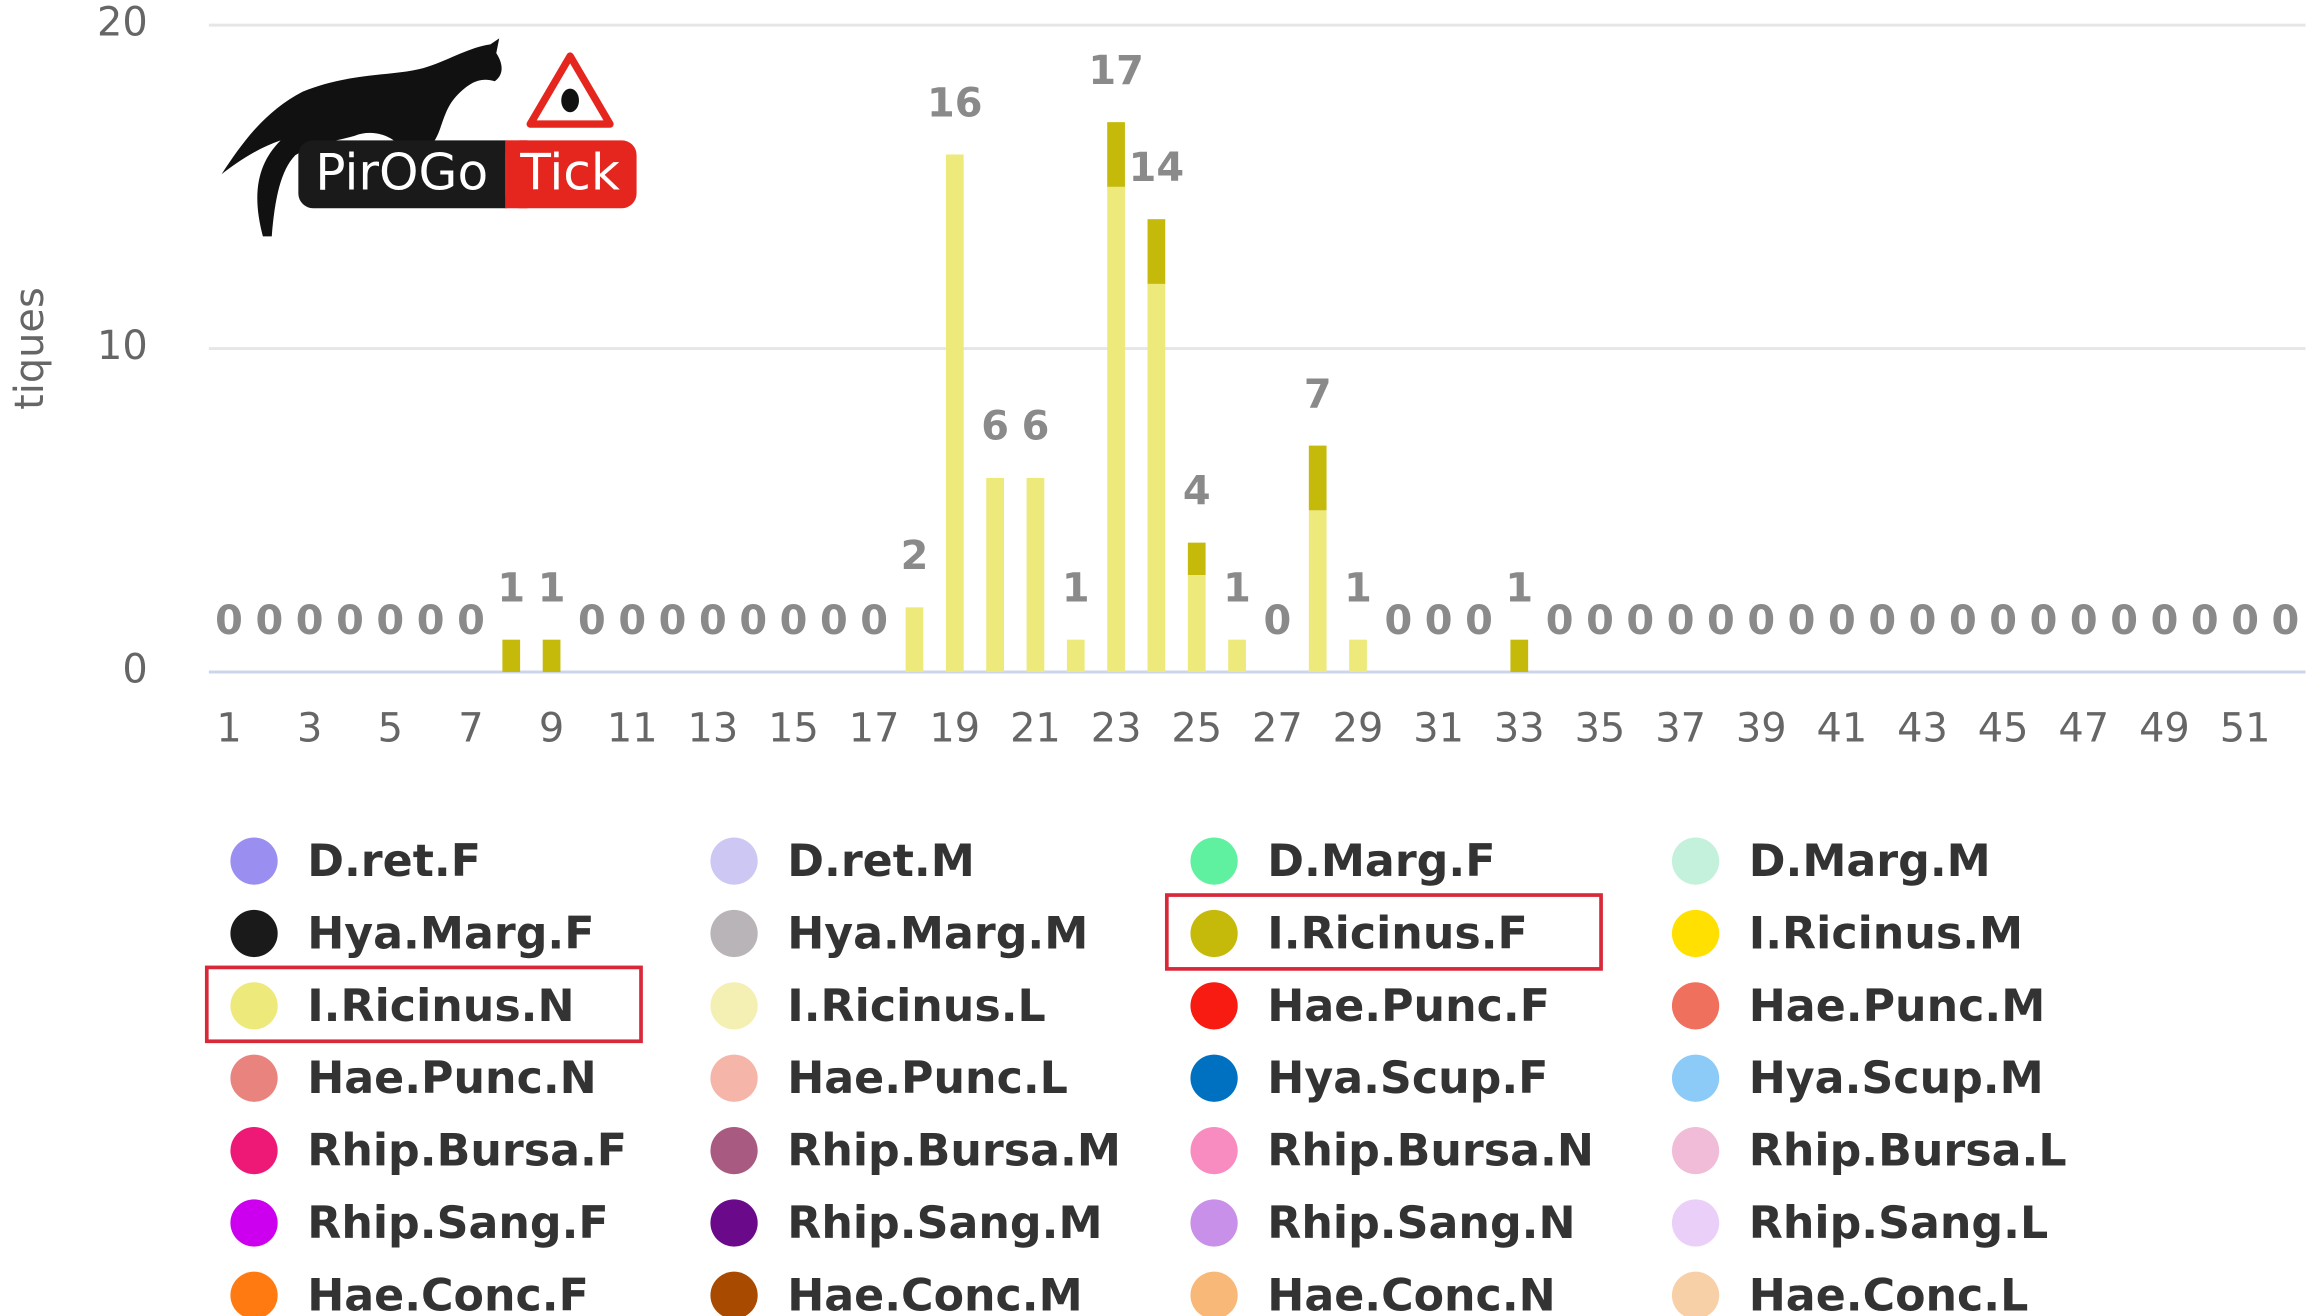 The height and width of the screenshot is (1316, 2310). I want to click on legend-label: I.Ricinus.M, so click(1886, 933).